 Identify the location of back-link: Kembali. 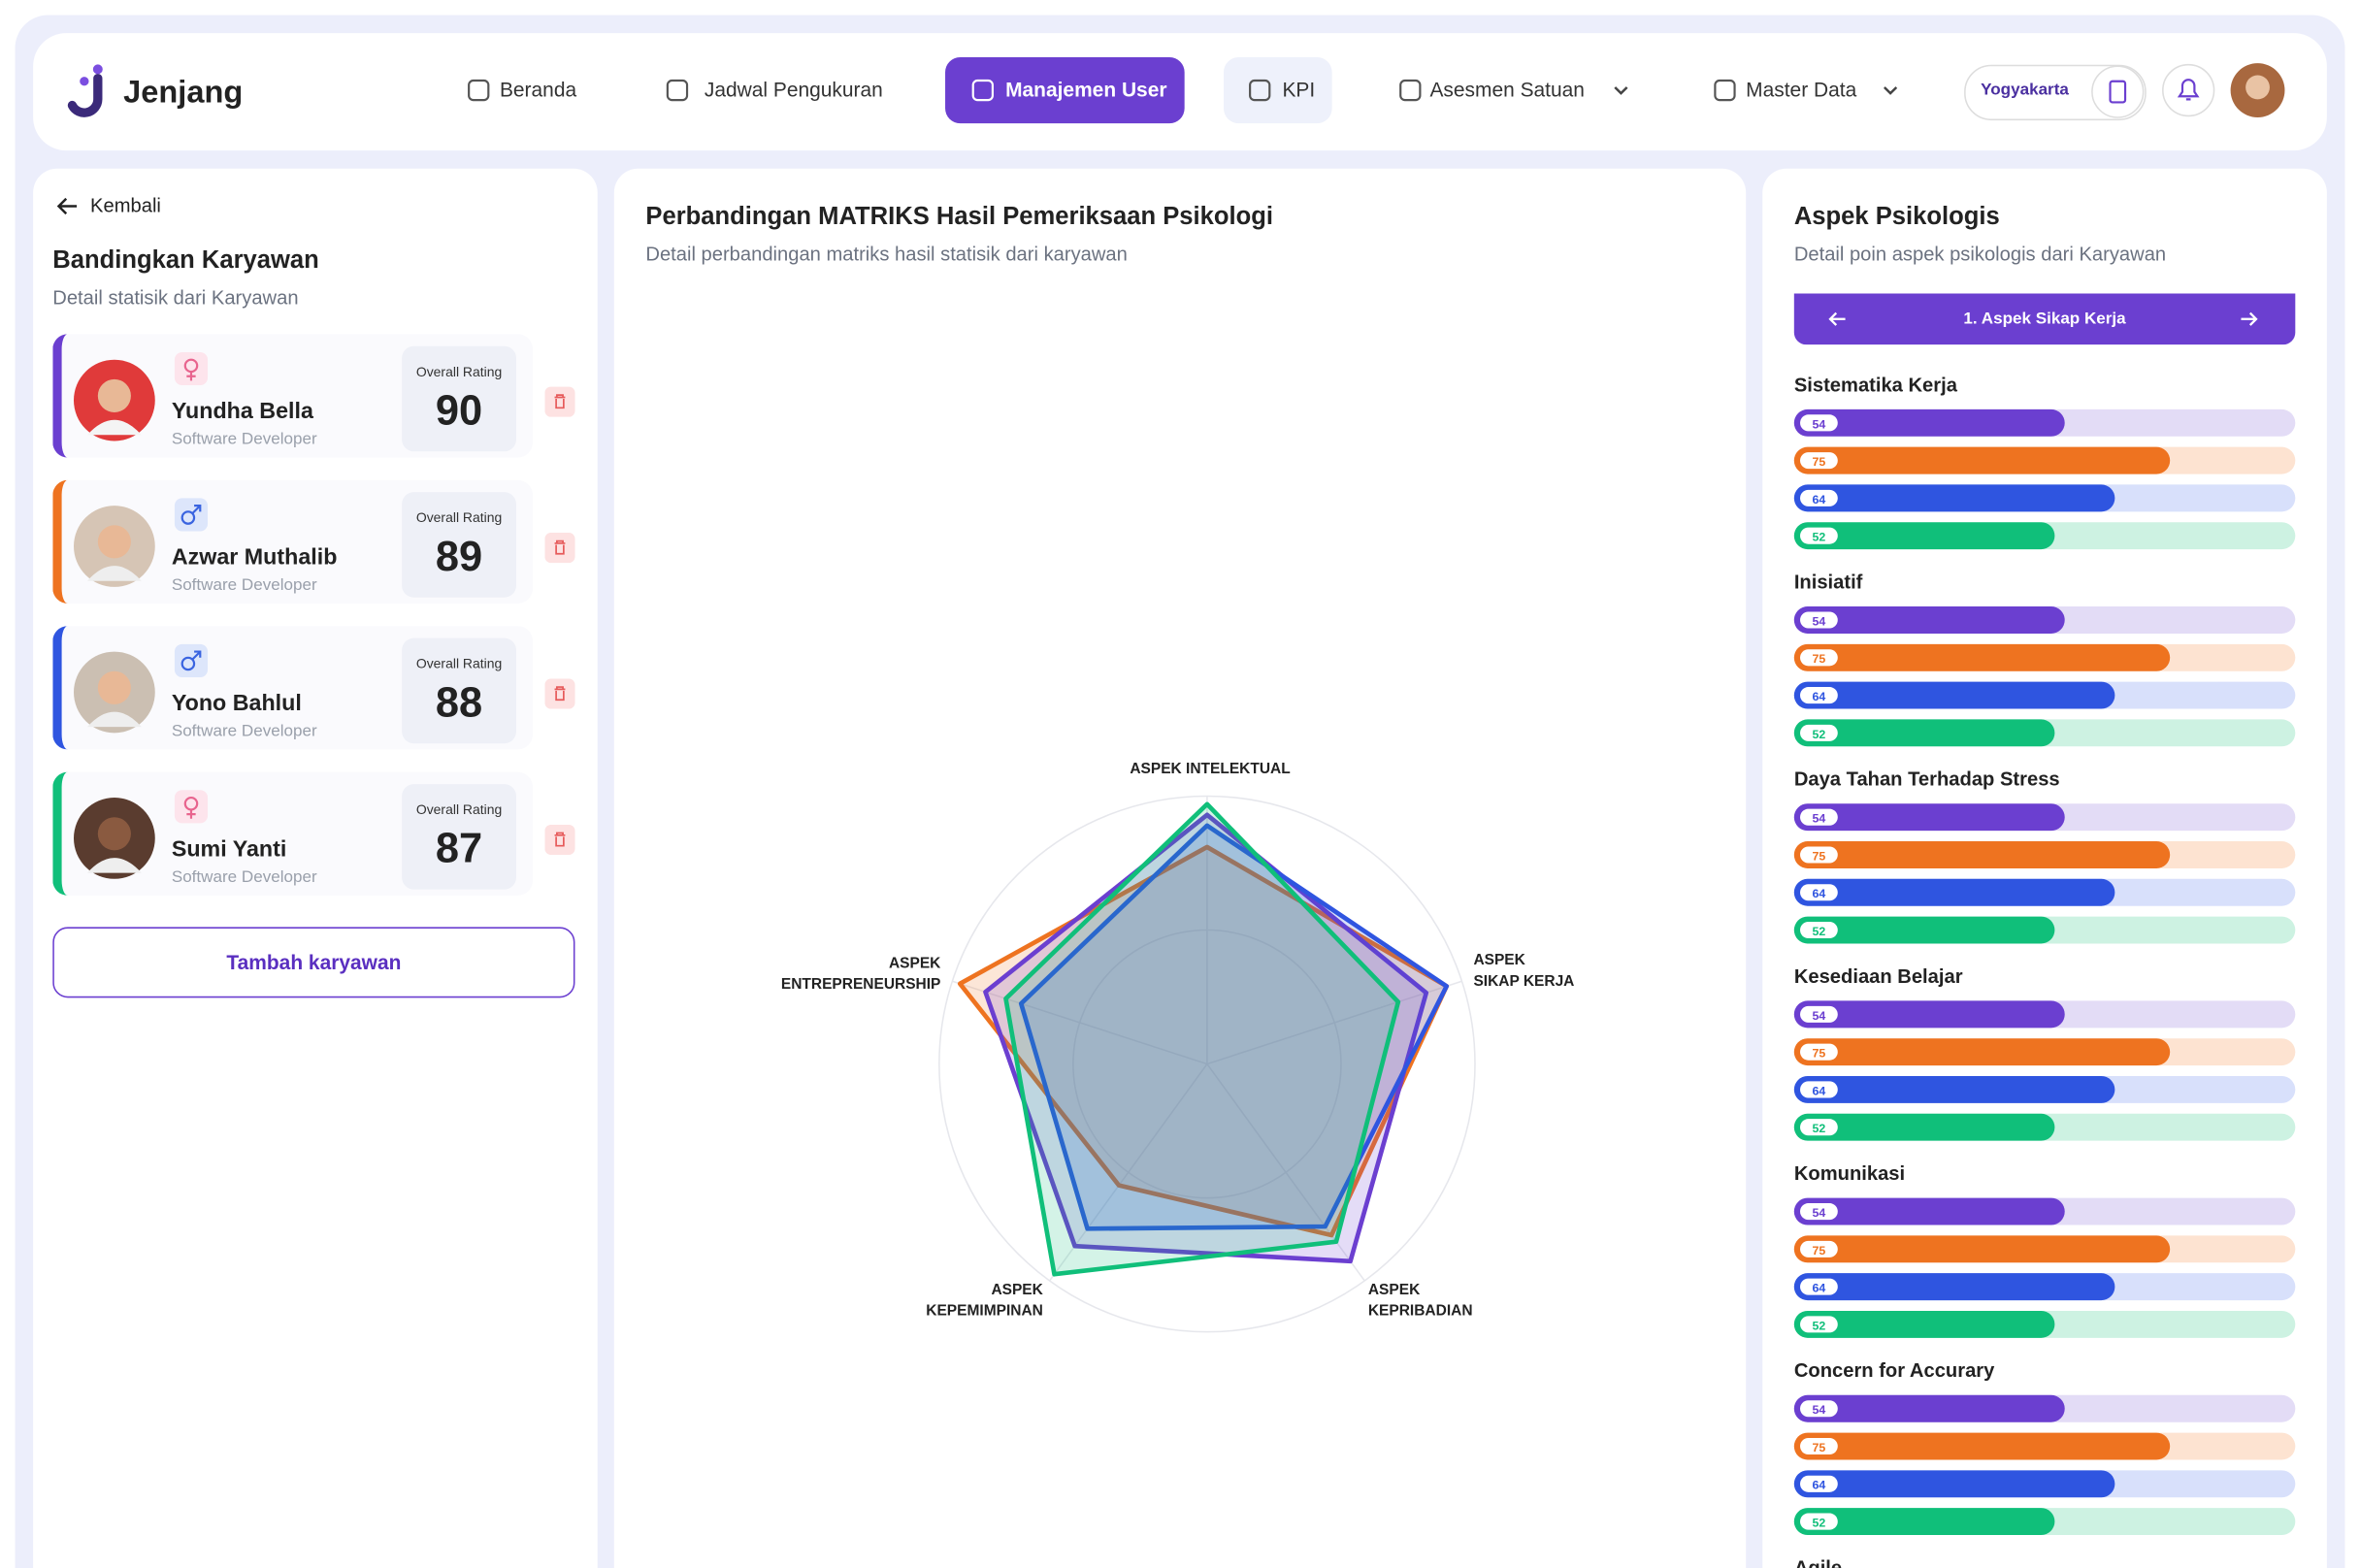
(126, 205).